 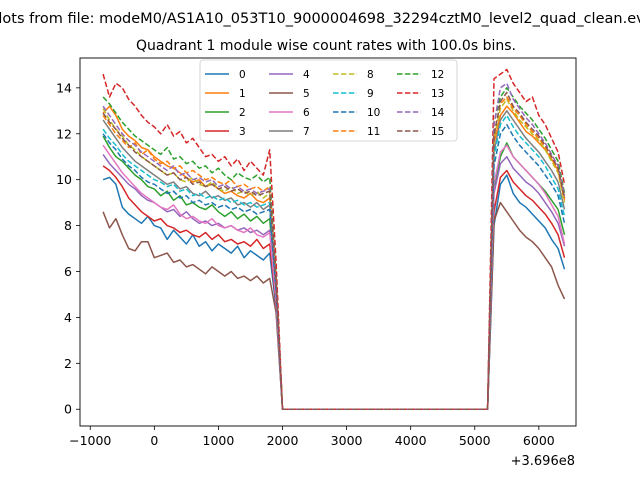 I want to click on legend-label: 5, so click(x=306, y=94).